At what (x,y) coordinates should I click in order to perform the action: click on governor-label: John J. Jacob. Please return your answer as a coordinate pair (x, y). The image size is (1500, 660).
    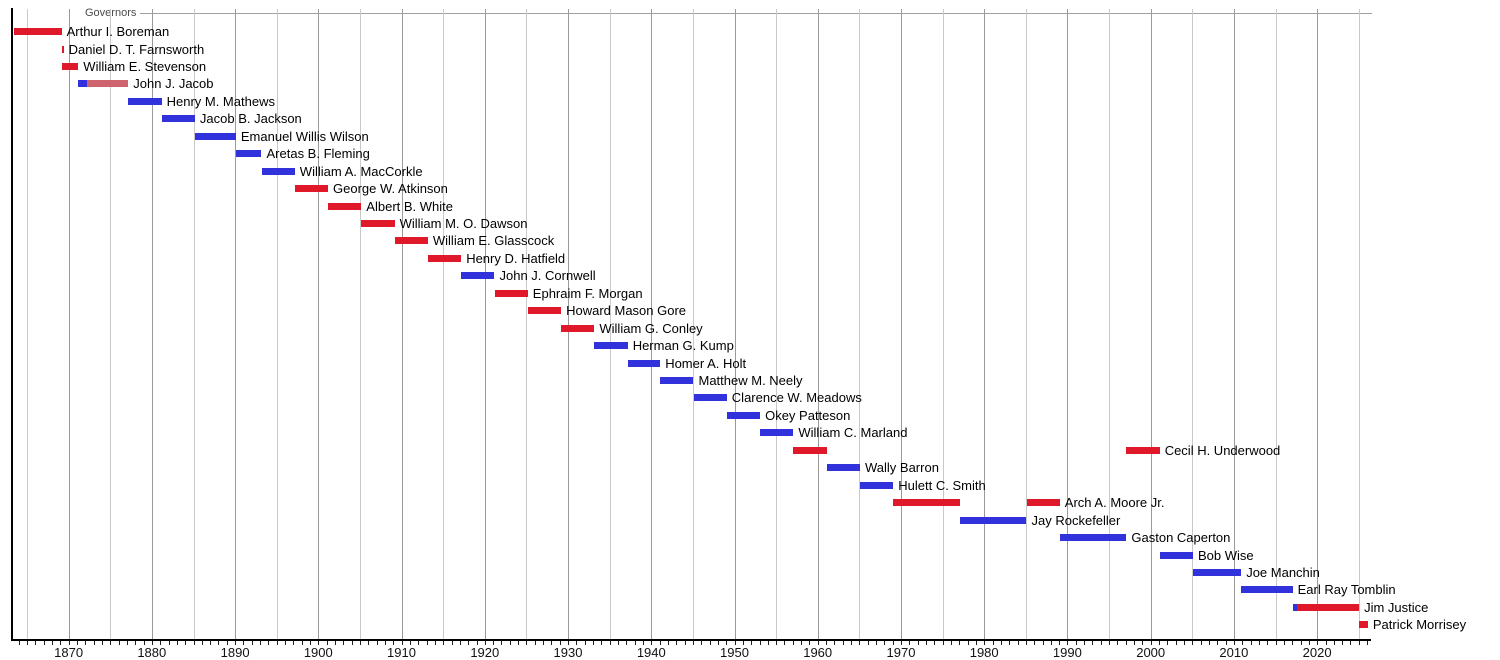
    Looking at the image, I should click on (173, 84).